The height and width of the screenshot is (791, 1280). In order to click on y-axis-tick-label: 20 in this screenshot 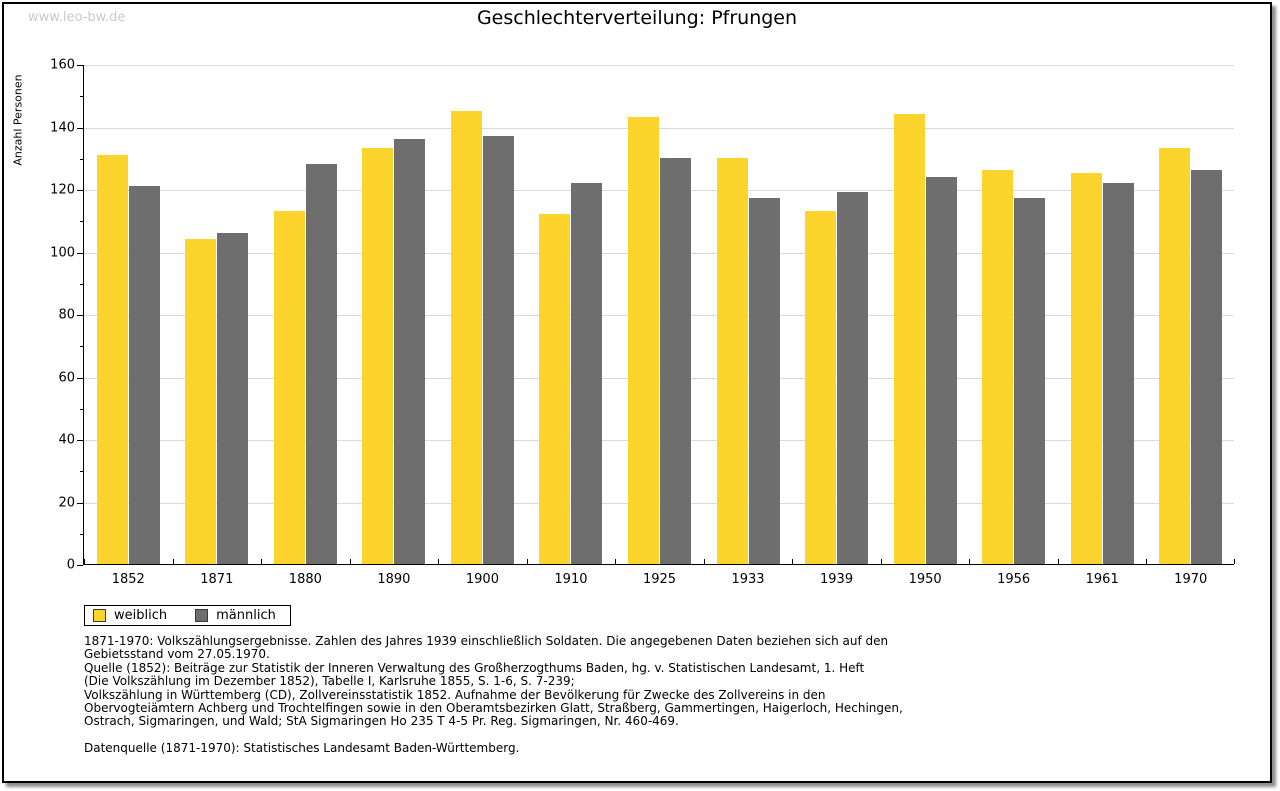, I will do `click(66, 502)`.